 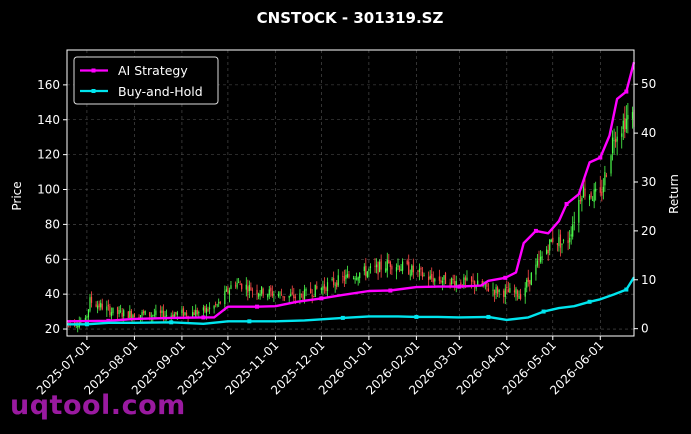 I want to click on y2-tick-label: 20, so click(x=648, y=231).